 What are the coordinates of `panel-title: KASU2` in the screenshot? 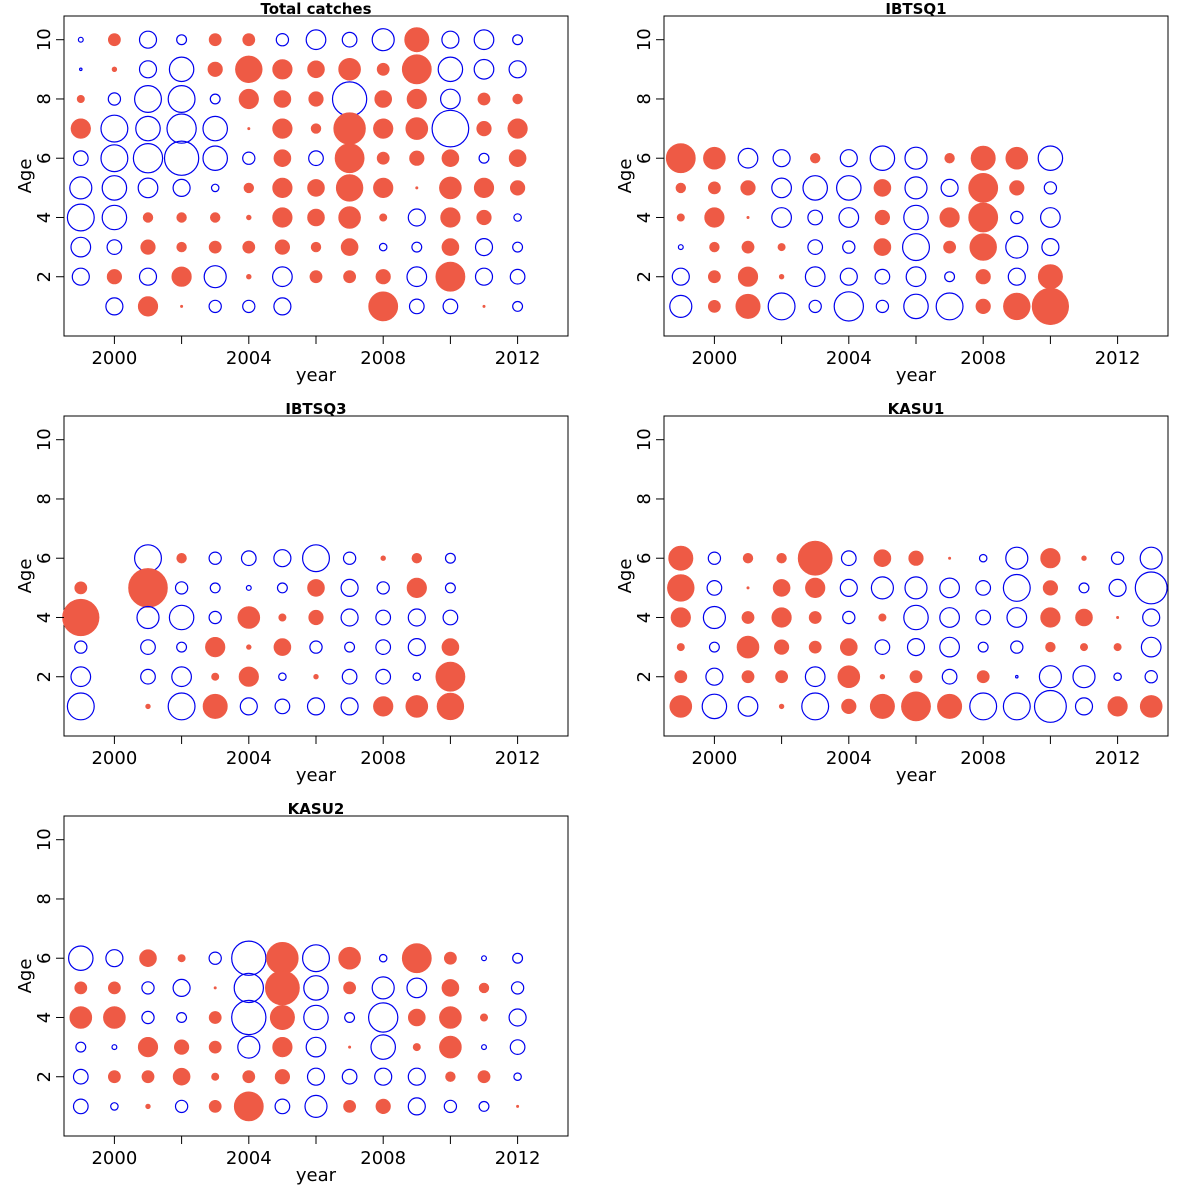 It's located at (316, 809).